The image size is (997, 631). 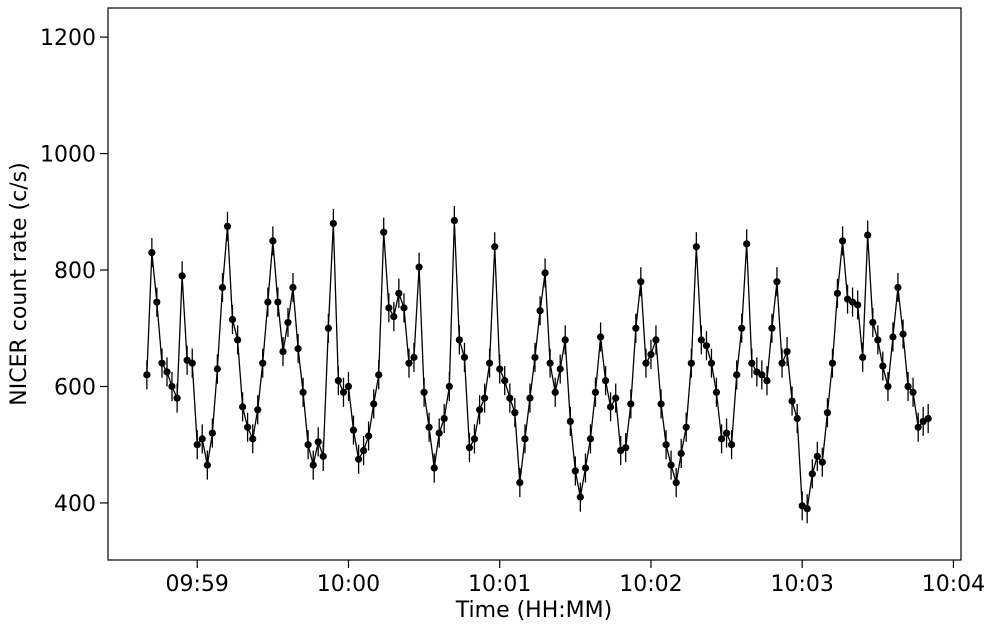 What do you see at coordinates (499, 584) in the screenshot?
I see `x-tick-label: 10:01` at bounding box center [499, 584].